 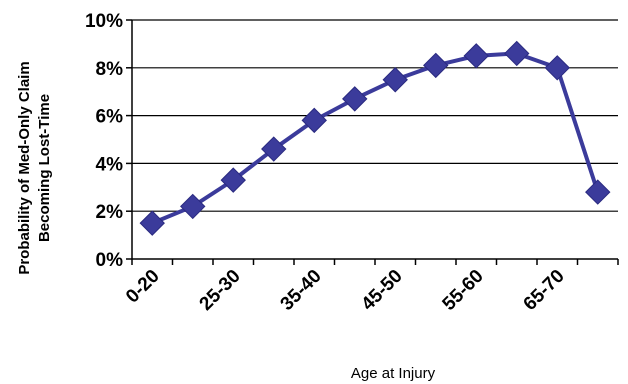 I want to click on y-axis-title-line-1: Probability of Med-Only Claim, so click(x=24, y=167).